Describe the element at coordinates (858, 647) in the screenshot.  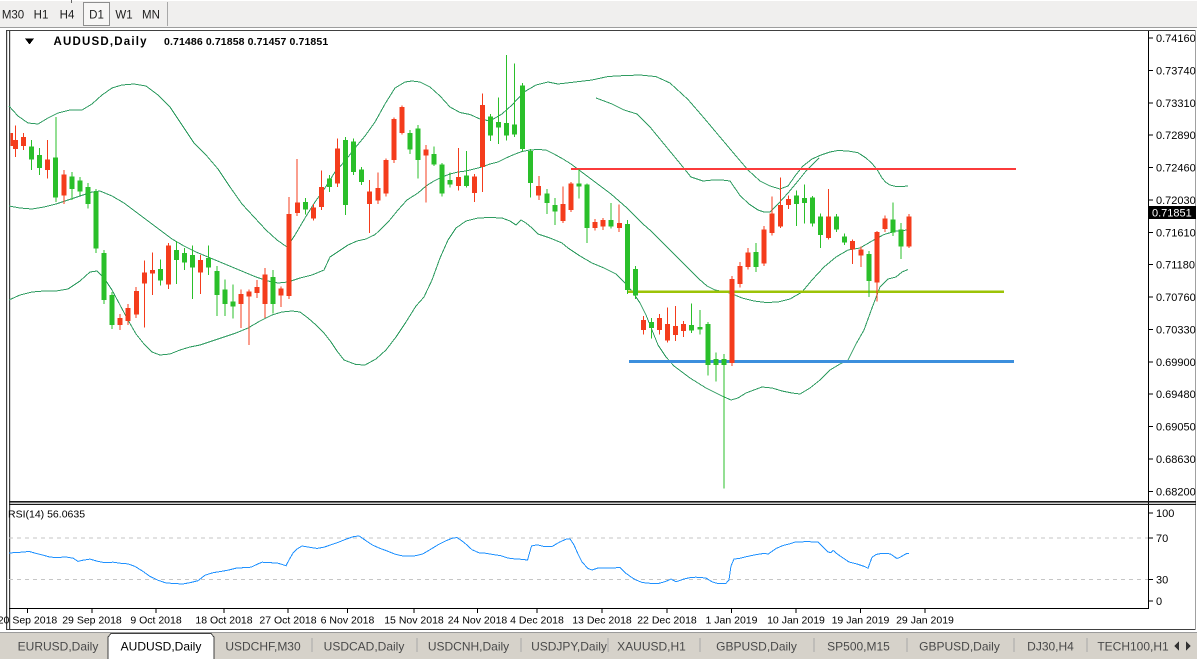
I see `svg-text: SP500,M15` at that location.